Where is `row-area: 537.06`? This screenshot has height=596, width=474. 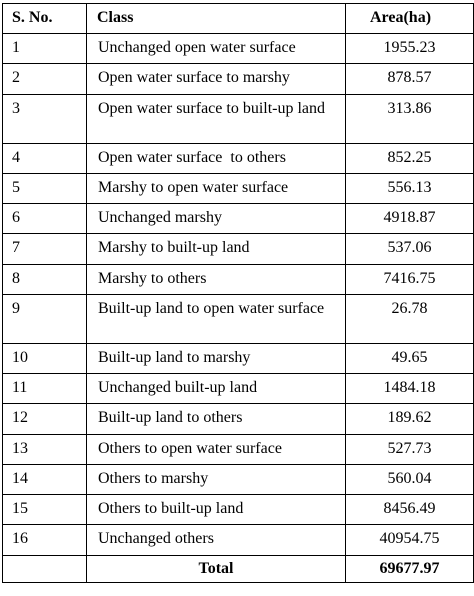
row-area: 537.06 is located at coordinates (409, 249).